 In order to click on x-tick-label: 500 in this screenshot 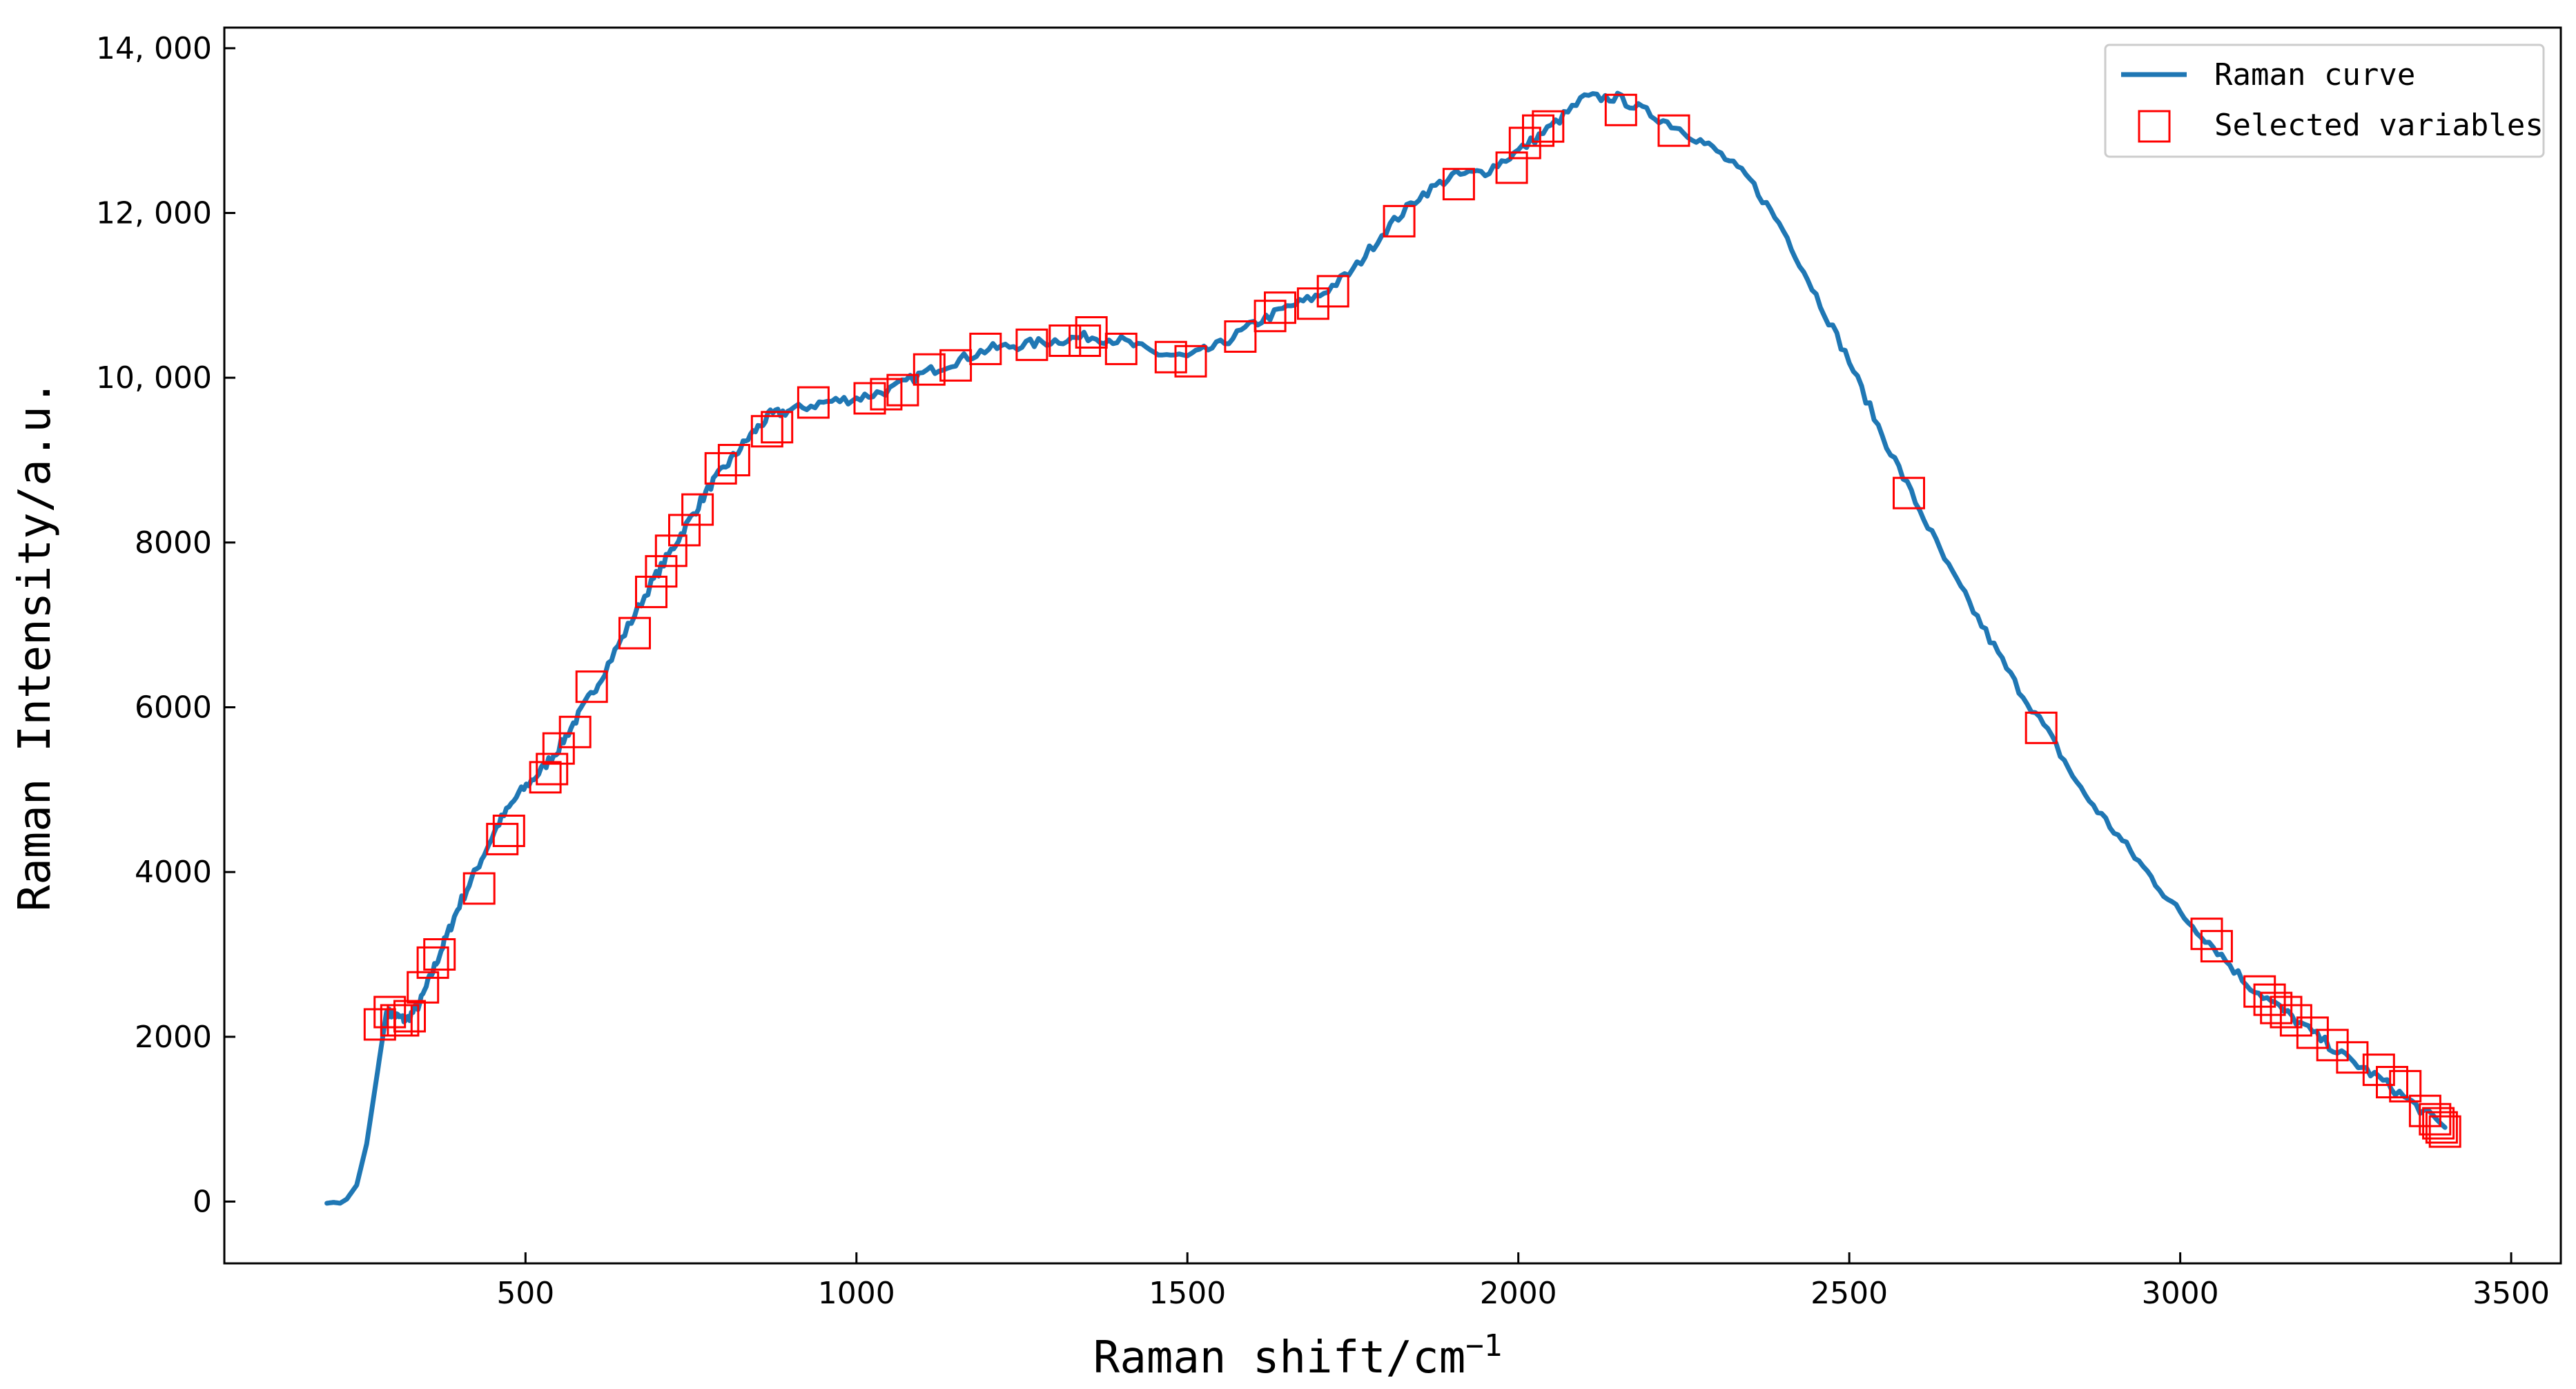, I will do `click(525, 1293)`.